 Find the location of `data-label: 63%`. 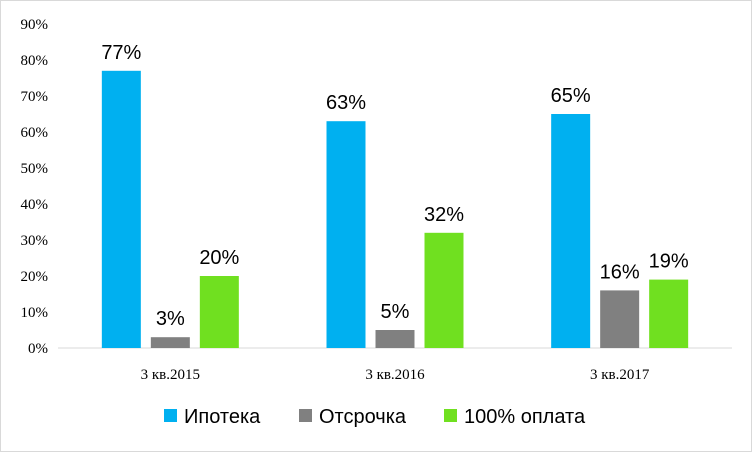

data-label: 63% is located at coordinates (346, 103).